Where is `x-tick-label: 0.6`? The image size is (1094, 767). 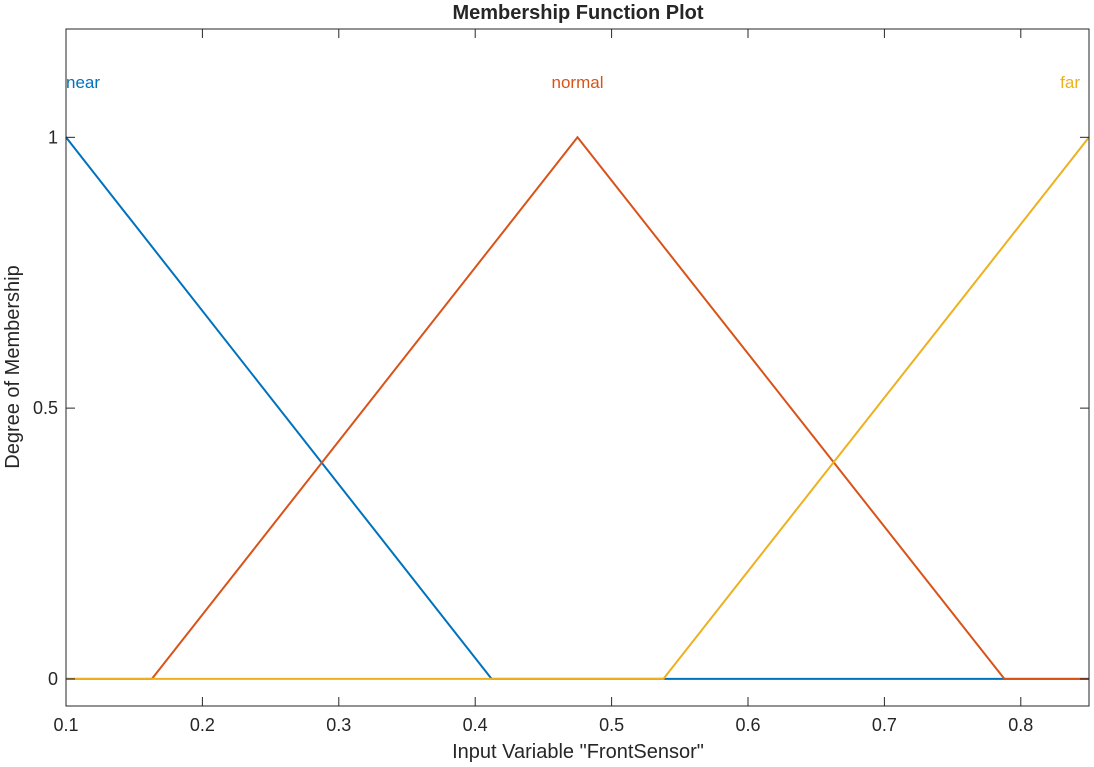
x-tick-label: 0.6 is located at coordinates (747, 725).